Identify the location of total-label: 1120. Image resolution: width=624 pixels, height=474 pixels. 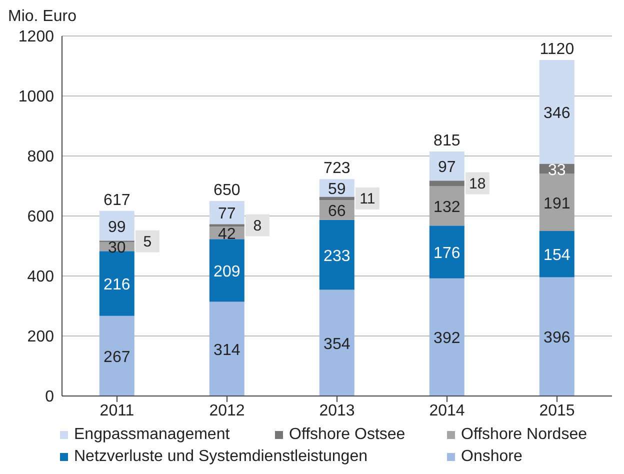
(557, 49).